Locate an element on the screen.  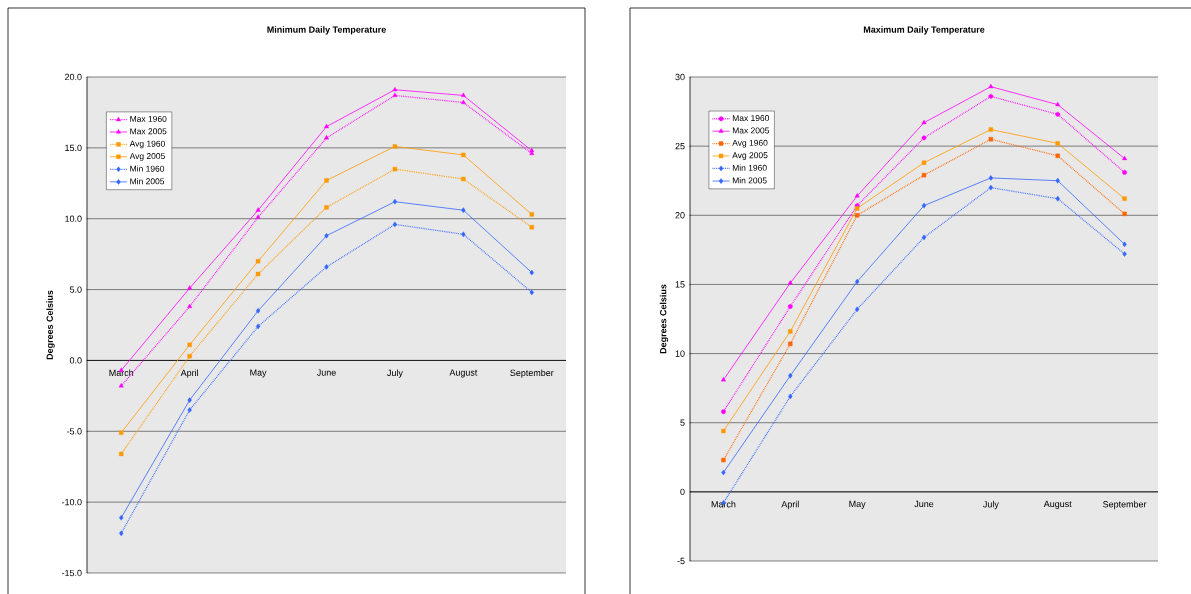
x-tick-label: March is located at coordinates (121, 373).